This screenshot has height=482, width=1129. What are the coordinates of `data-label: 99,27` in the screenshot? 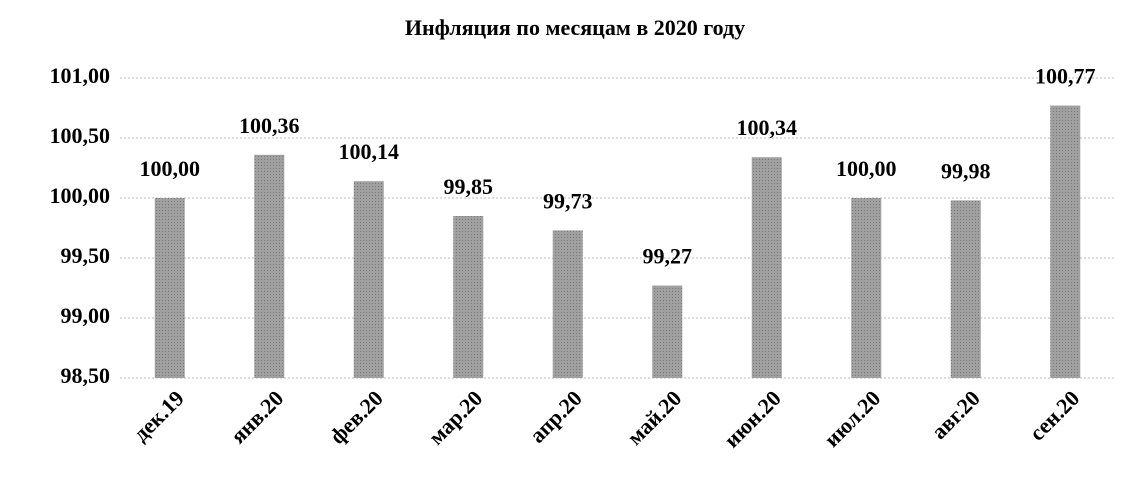 It's located at (668, 256).